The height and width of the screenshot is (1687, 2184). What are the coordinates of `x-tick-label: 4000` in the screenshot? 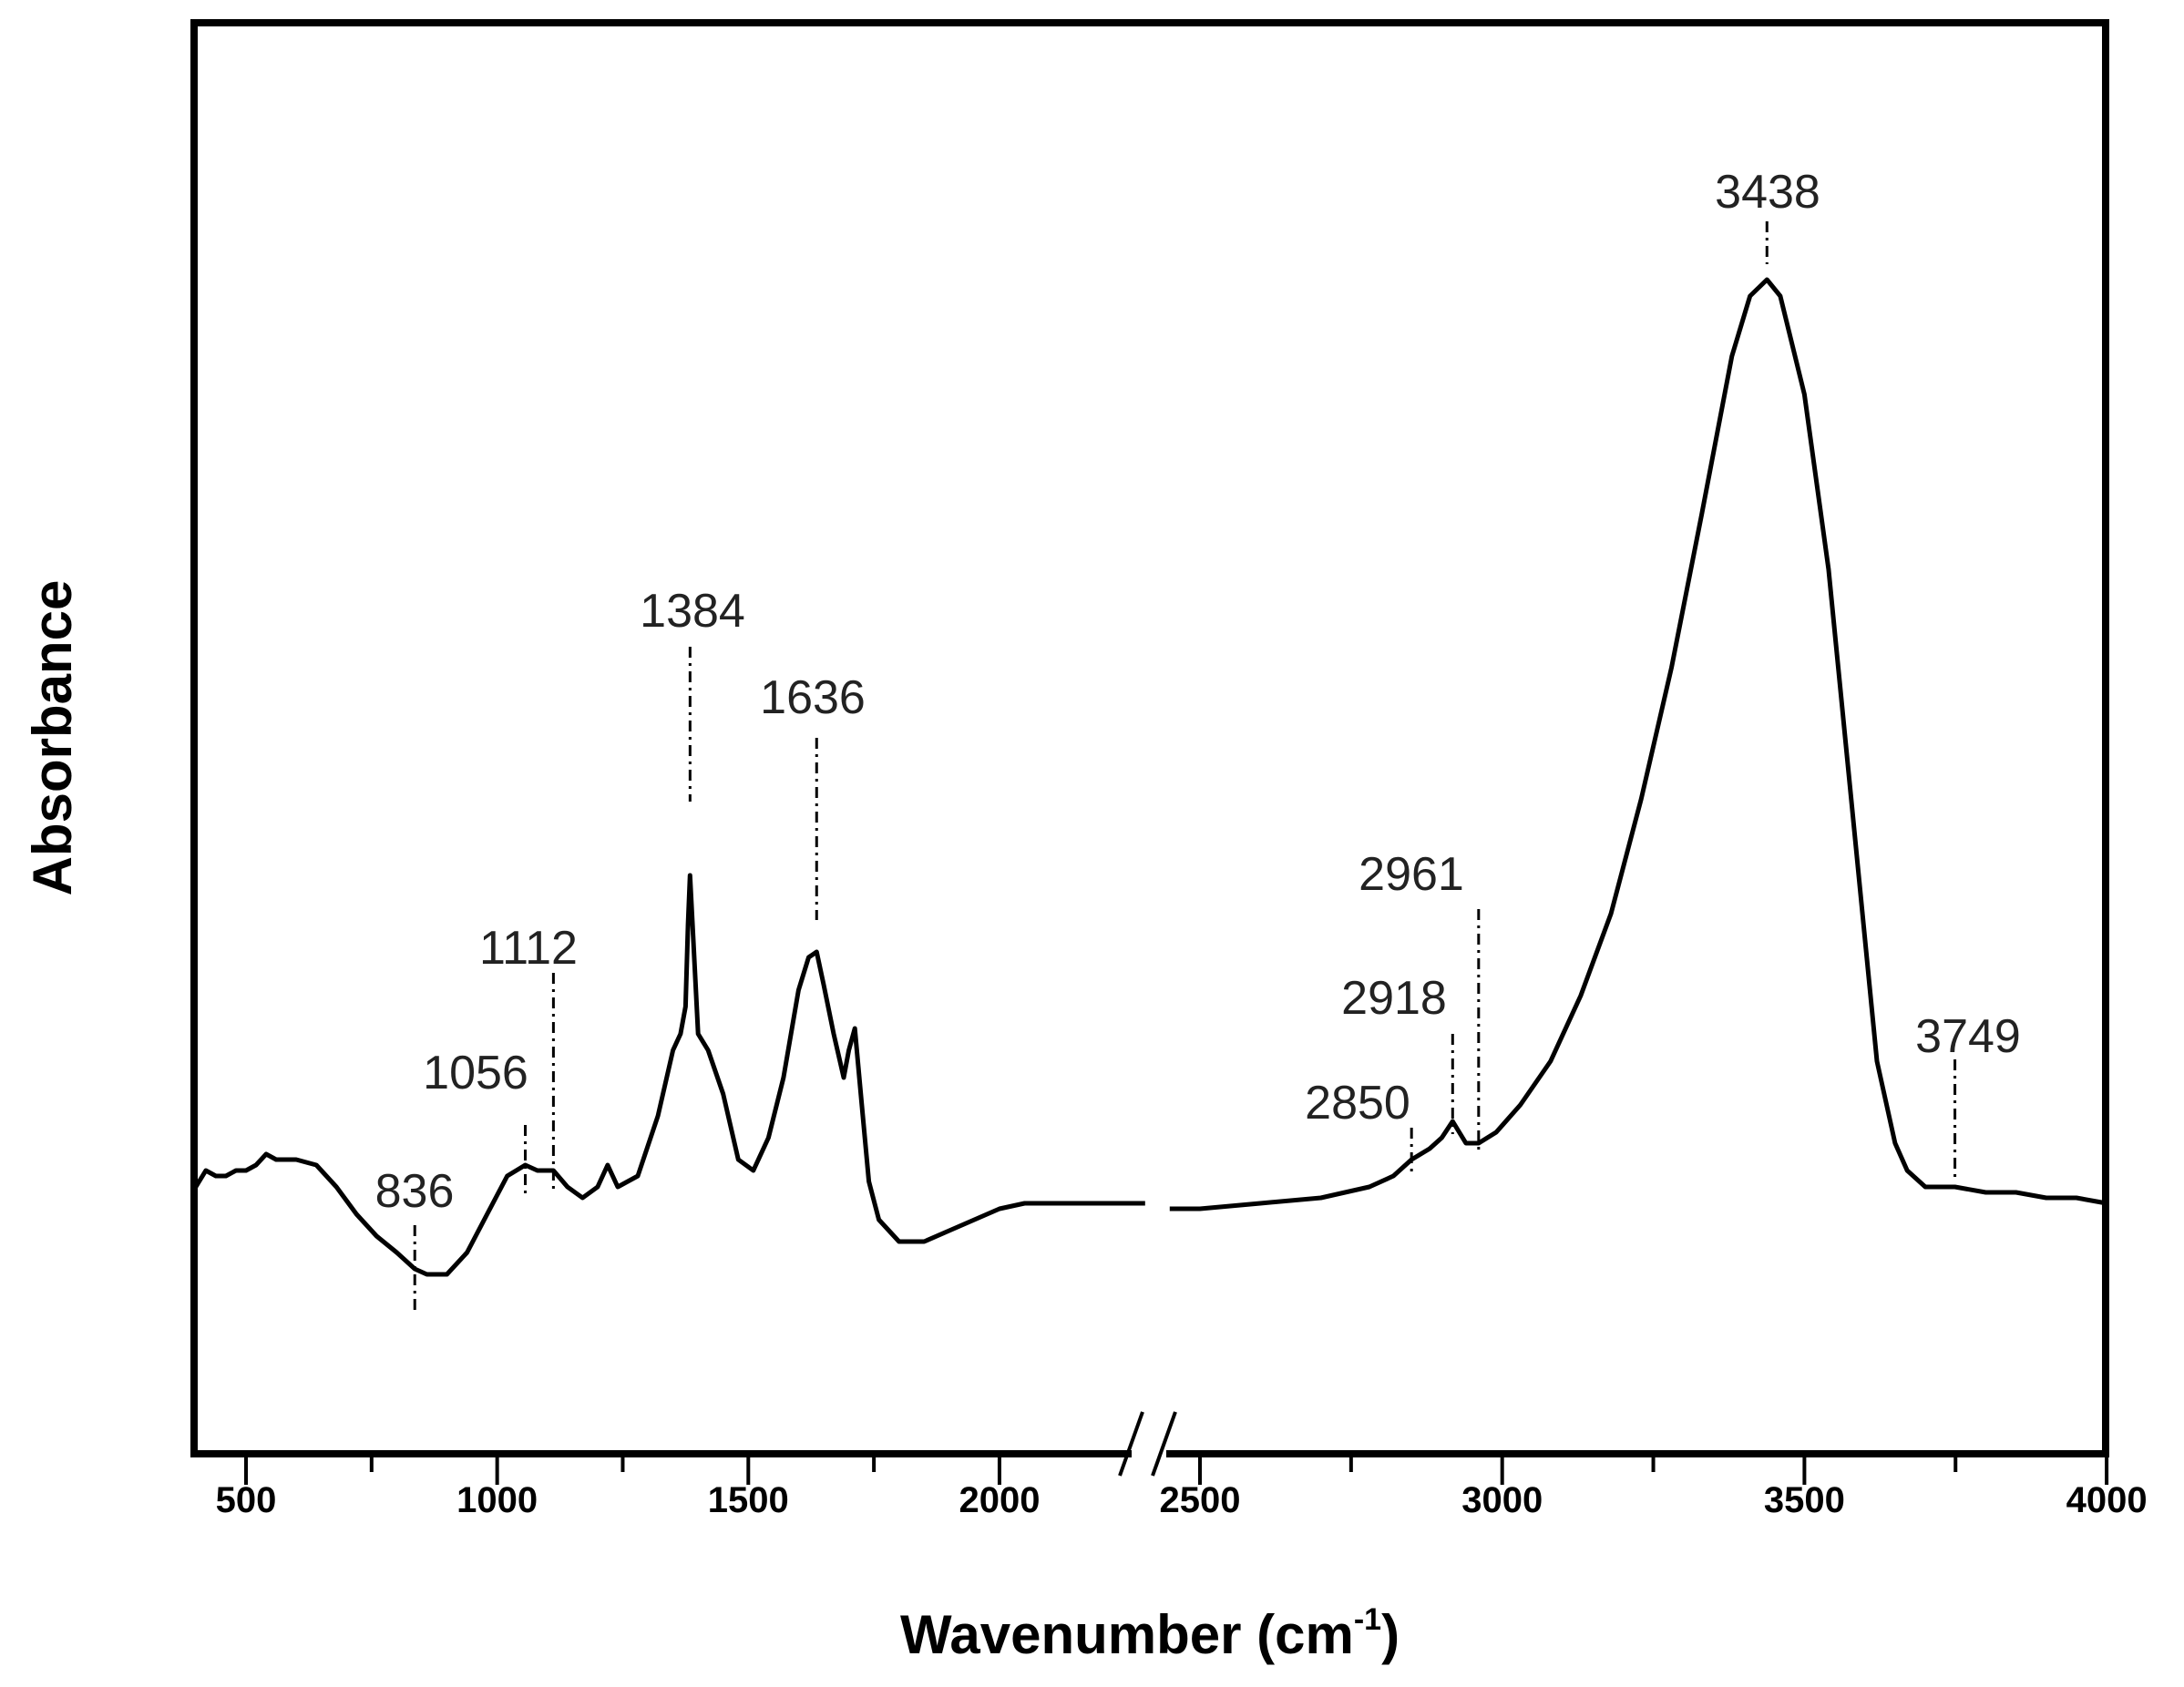 It's located at (2107, 1500).